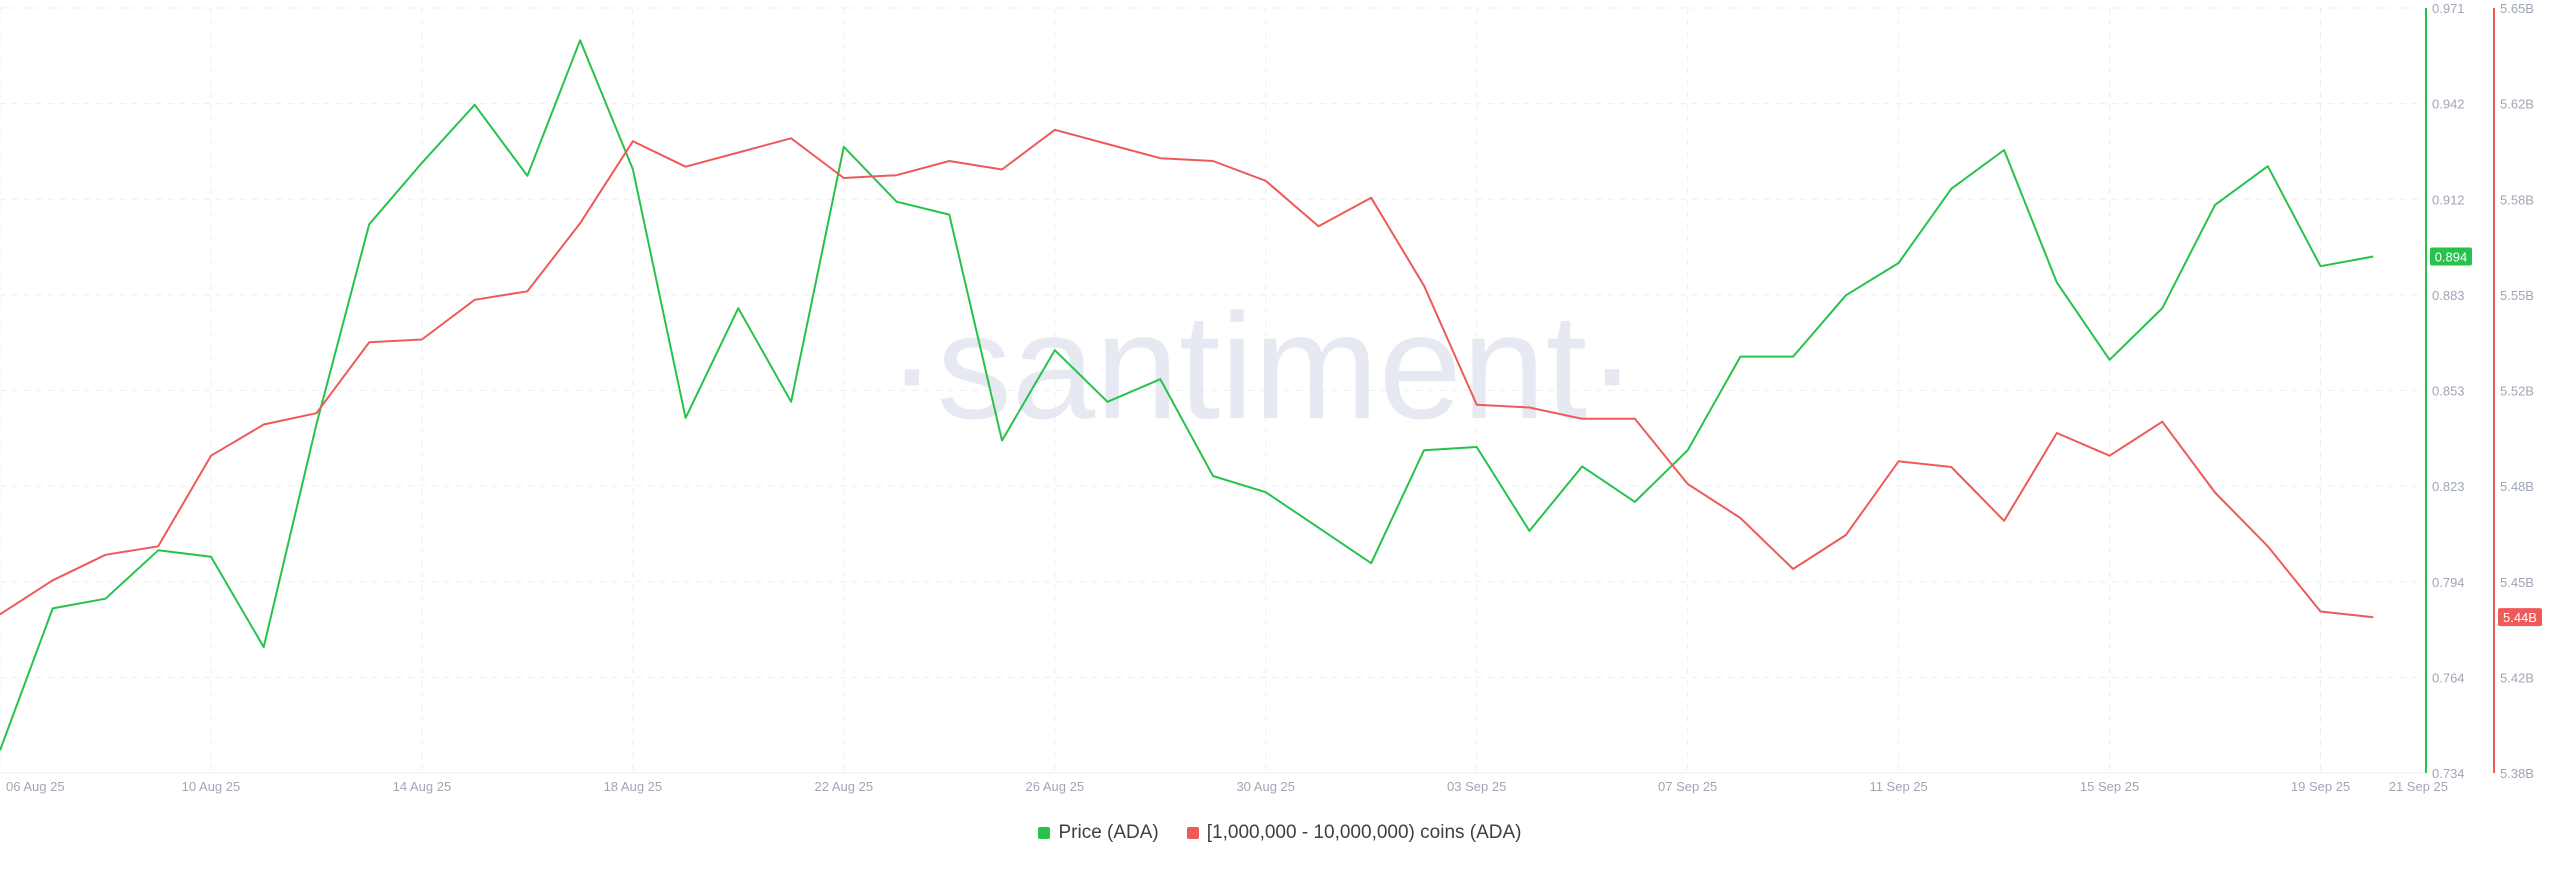  I want to click on x-tick-label: 15 Sep 25, so click(2109, 786).